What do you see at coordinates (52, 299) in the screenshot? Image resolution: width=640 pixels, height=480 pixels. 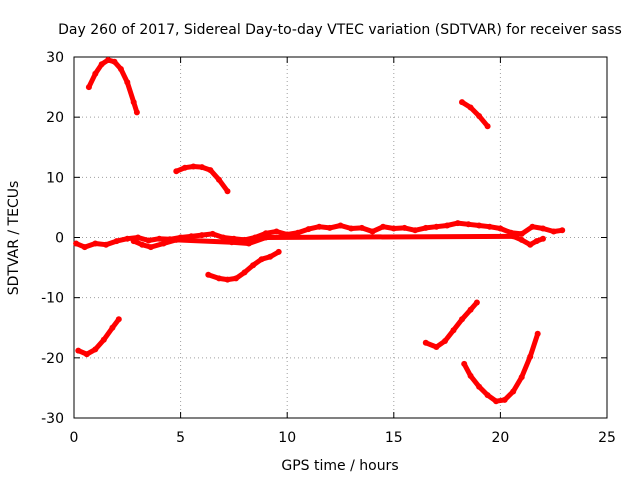 I see `y-tick-label: -10` at bounding box center [52, 299].